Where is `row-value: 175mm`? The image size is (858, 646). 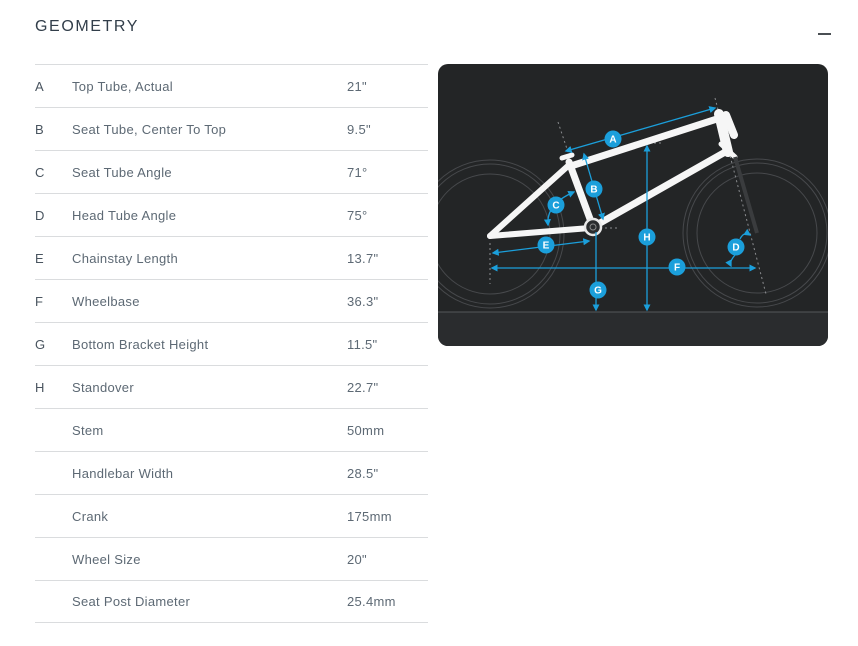 row-value: 175mm is located at coordinates (369, 516).